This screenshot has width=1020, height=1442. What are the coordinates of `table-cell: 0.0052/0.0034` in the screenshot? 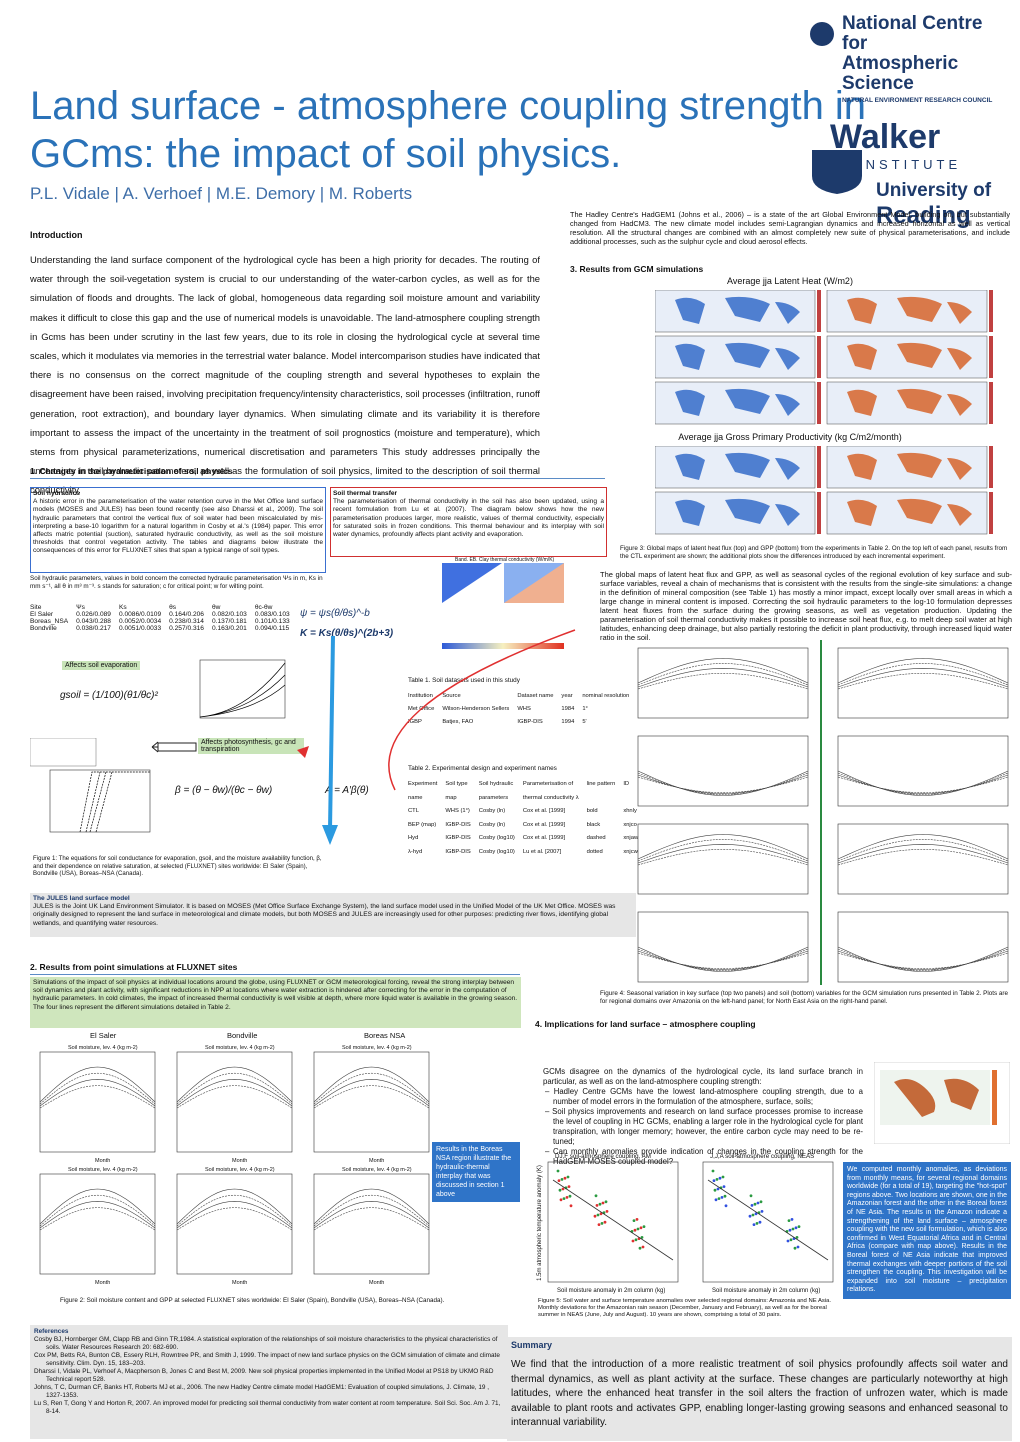 It's located at (140, 621).